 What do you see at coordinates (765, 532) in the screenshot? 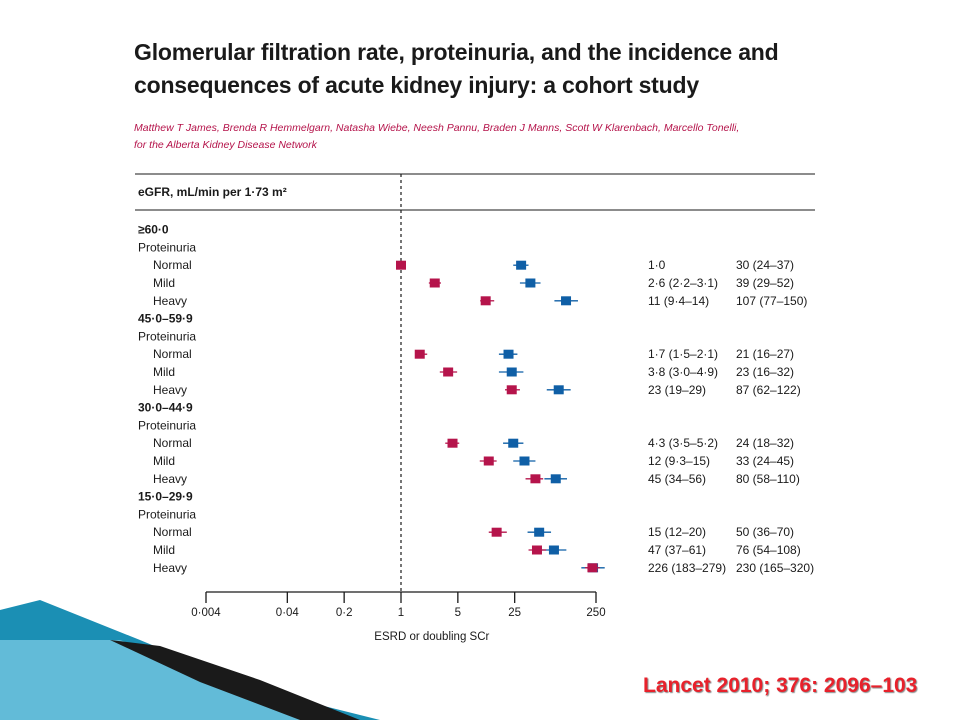
I see `blue-value-label: 50 (36–70)` at bounding box center [765, 532].